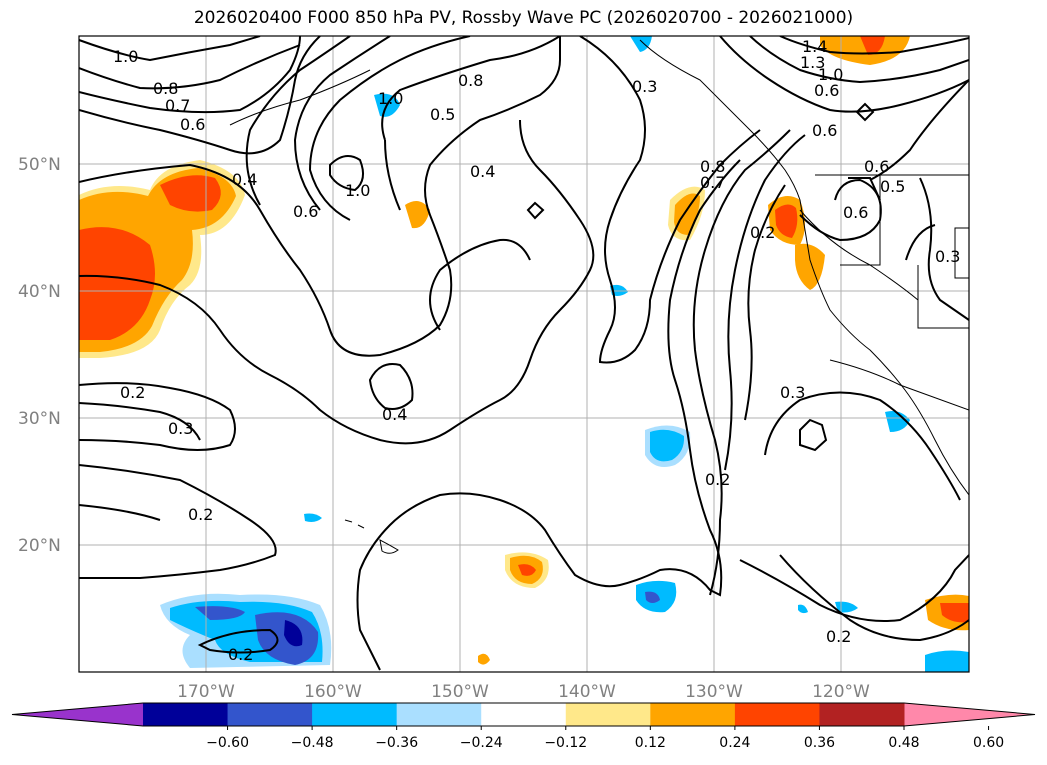  I want to click on lon-tick-label: 170°W, so click(206, 692).